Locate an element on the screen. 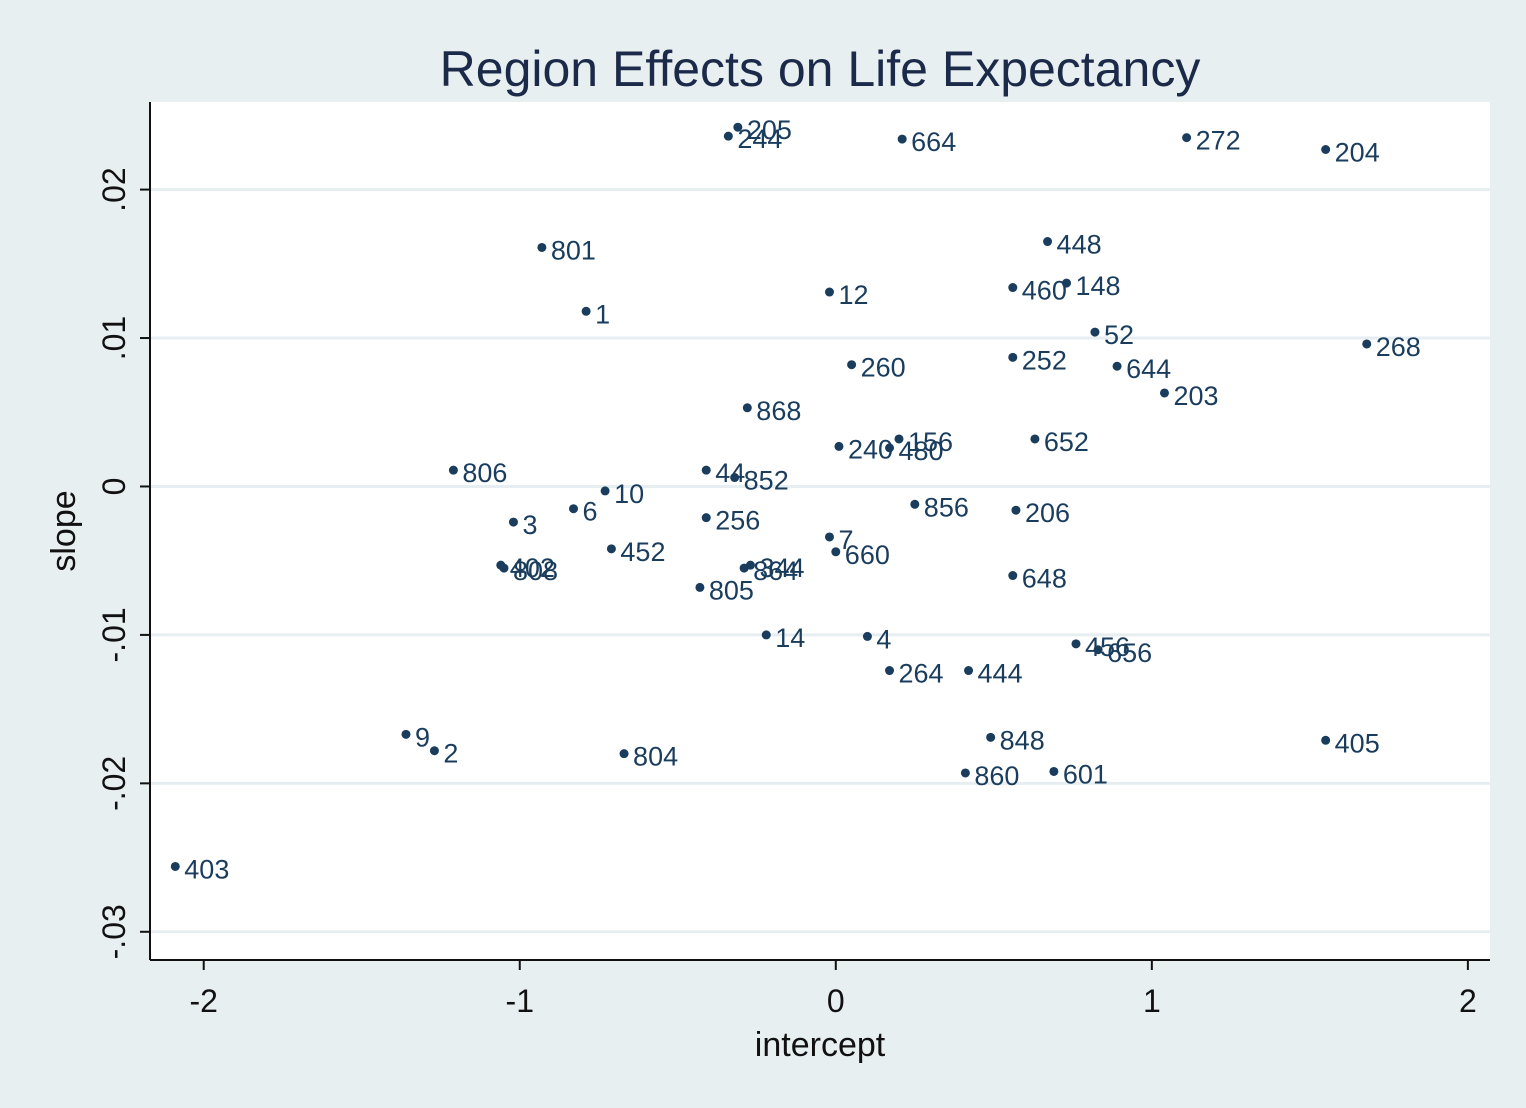 This screenshot has height=1108, width=1526. scatter-point: 204 is located at coordinates (1350, 153).